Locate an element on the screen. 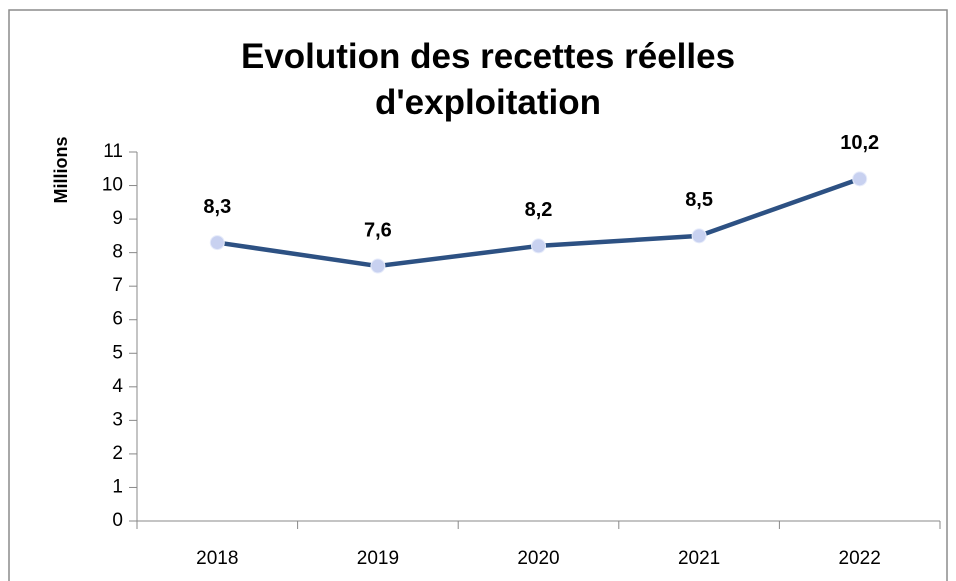 The width and height of the screenshot is (956, 581). y-tick-label: 3 is located at coordinates (117, 419).